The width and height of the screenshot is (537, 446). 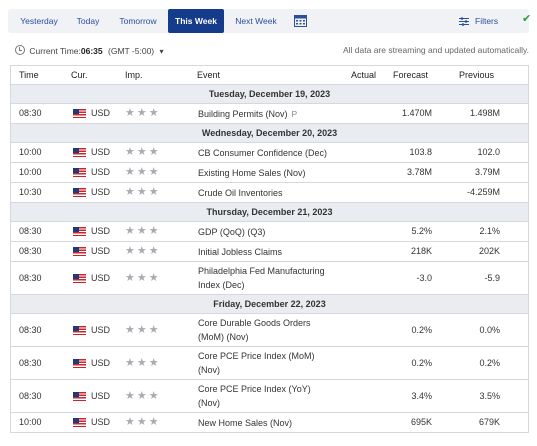 I want to click on event-name-line: New Home Sales (Nov), so click(x=245, y=423).